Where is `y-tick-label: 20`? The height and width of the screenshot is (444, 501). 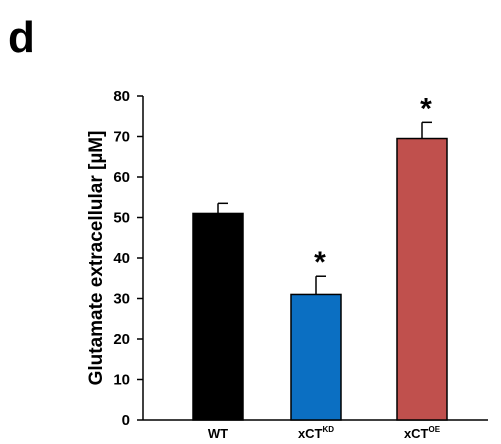 y-tick-label: 20 is located at coordinates (121, 339).